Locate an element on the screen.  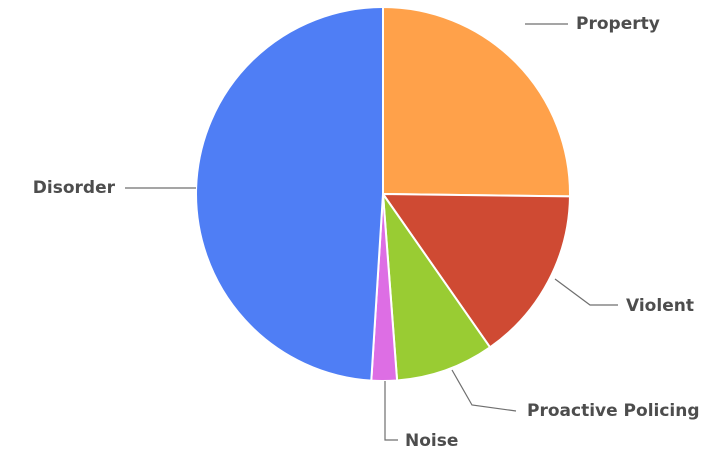
label-property: Property is located at coordinates (618, 24).